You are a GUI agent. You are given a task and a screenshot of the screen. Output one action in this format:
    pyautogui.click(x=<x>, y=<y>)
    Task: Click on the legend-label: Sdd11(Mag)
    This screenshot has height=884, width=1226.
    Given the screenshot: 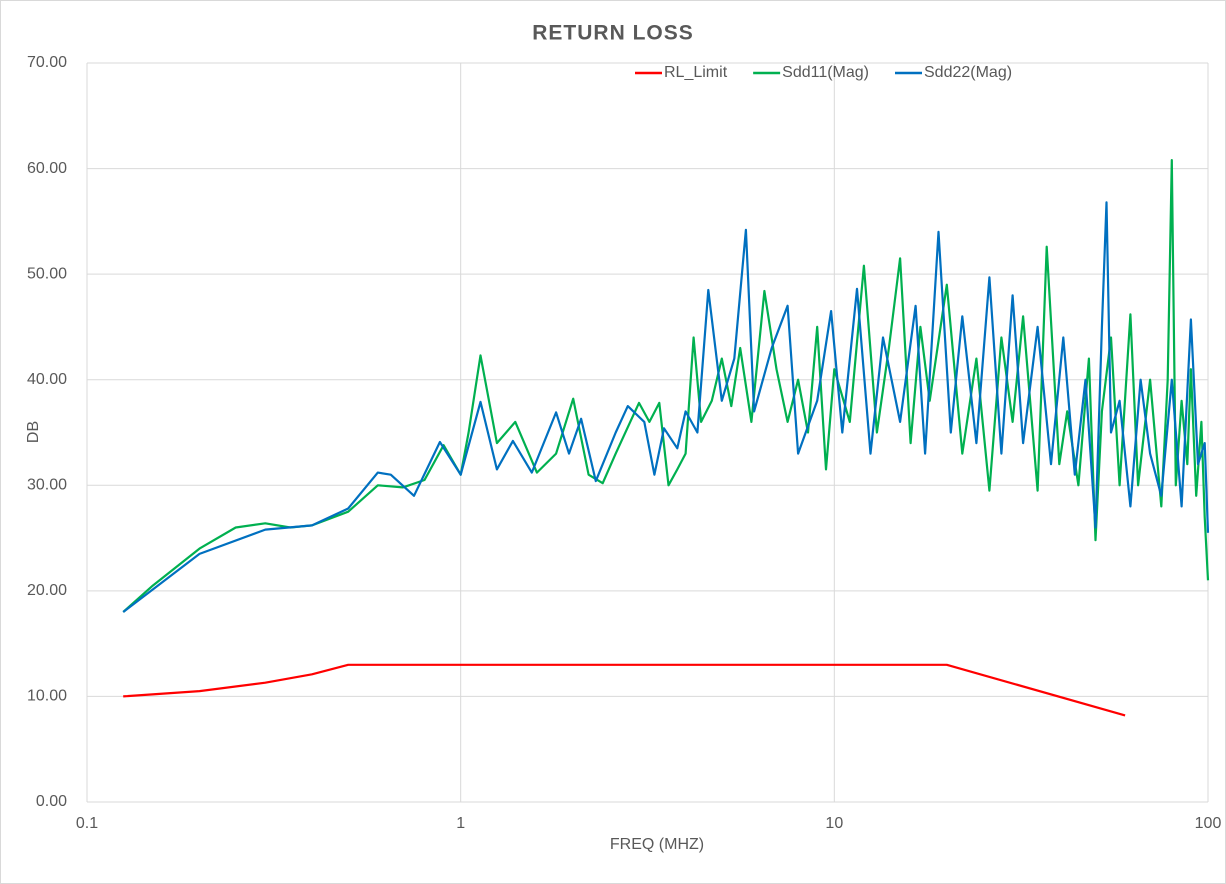 What is the action you would take?
    pyautogui.click(x=825, y=72)
    